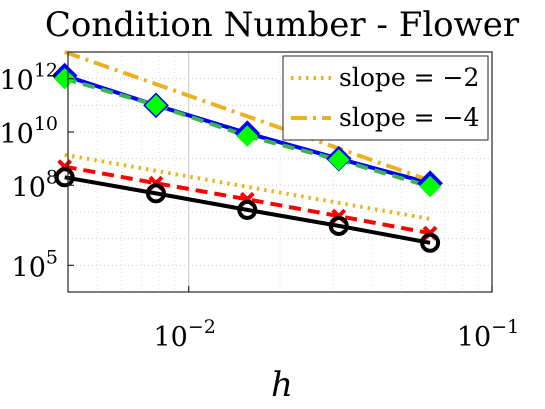  What do you see at coordinates (282, 385) in the screenshot?
I see `x-axis-label: h` at bounding box center [282, 385].